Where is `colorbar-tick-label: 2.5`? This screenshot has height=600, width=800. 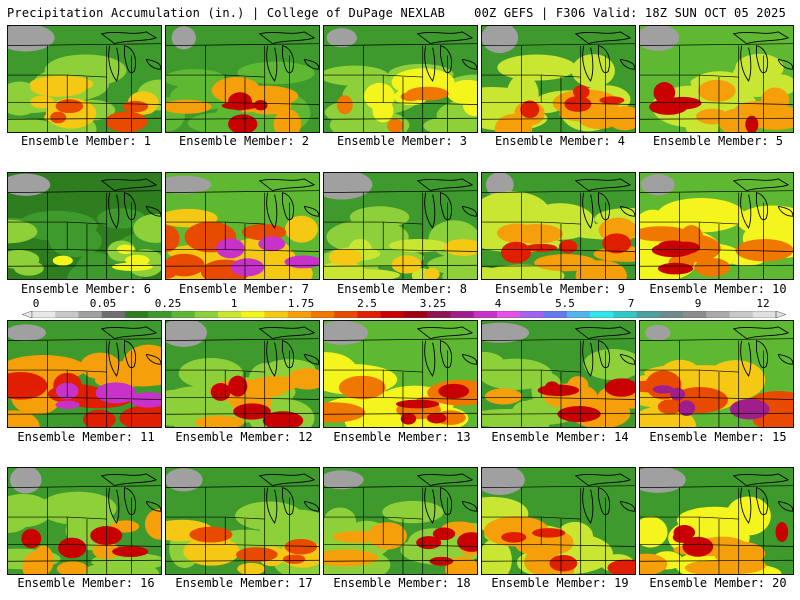 colorbar-tick-label: 2.5 is located at coordinates (367, 303).